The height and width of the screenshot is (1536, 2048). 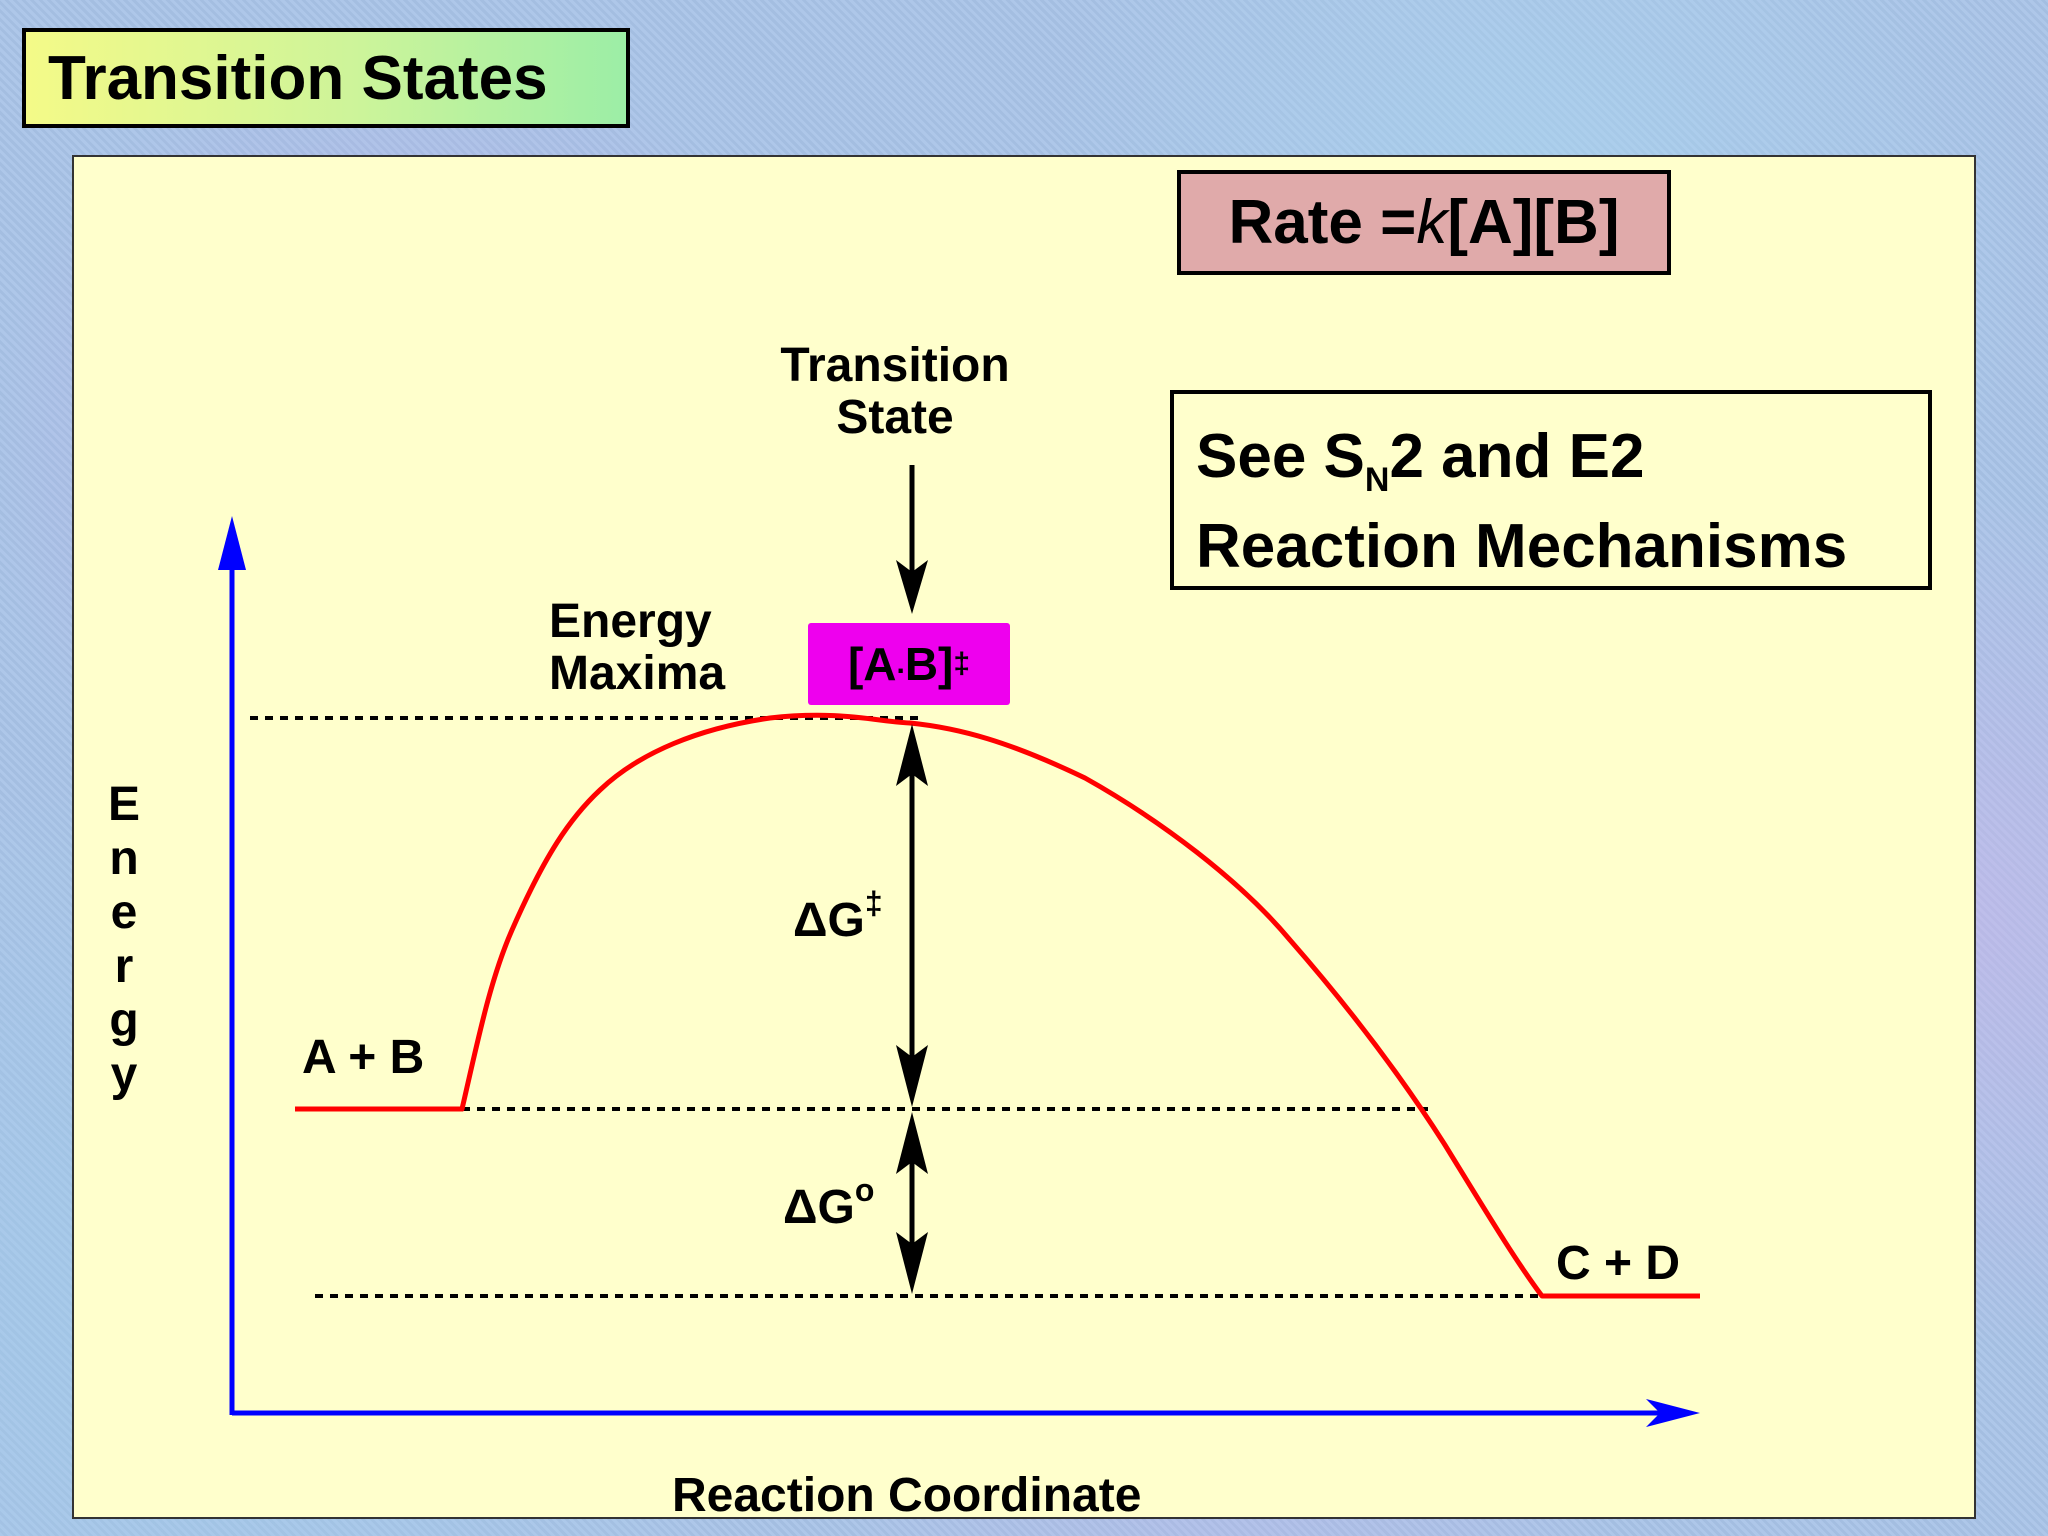 What do you see at coordinates (873, 903) in the screenshot?
I see `activation-energy-superscript: ‡` at bounding box center [873, 903].